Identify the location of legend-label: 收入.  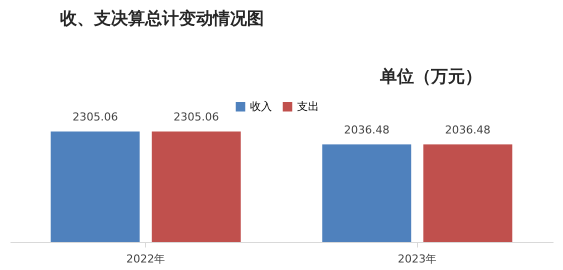
(261, 106).